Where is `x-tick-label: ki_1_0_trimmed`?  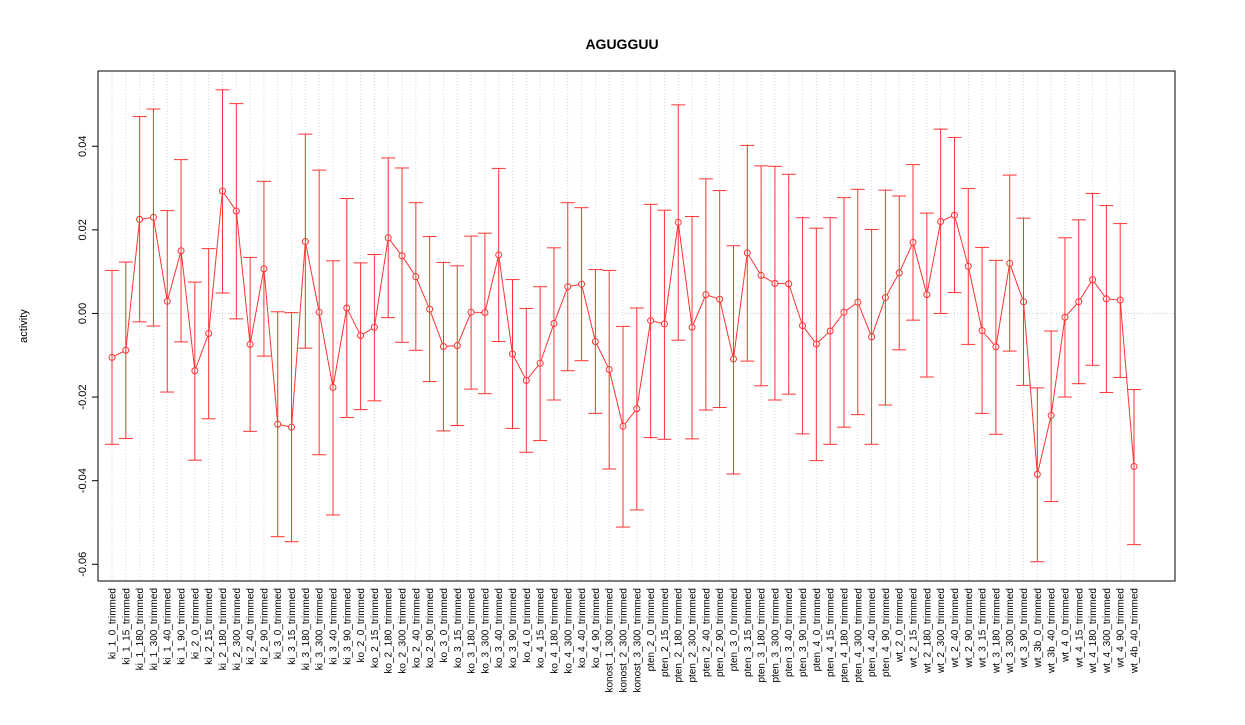
x-tick-label: ki_1_0_trimmed is located at coordinates (113, 623).